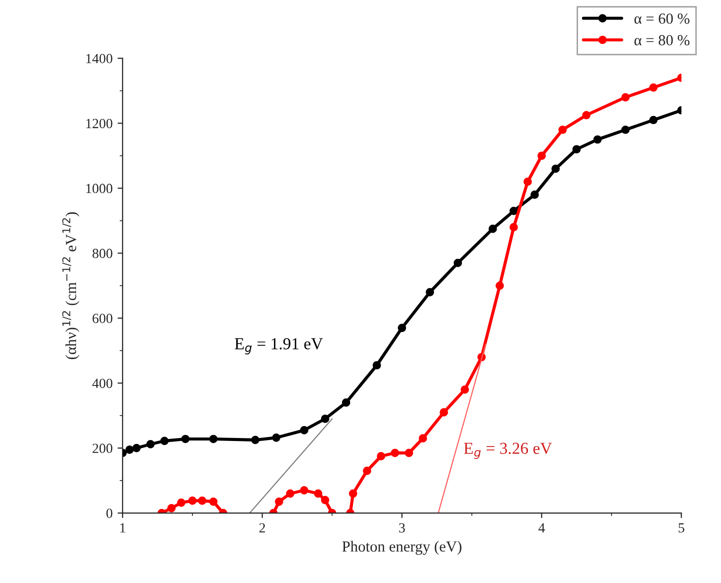 Image resolution: width=721 pixels, height=583 pixels. Describe the element at coordinates (541, 527) in the screenshot. I see `x-tick-label: 4` at that location.